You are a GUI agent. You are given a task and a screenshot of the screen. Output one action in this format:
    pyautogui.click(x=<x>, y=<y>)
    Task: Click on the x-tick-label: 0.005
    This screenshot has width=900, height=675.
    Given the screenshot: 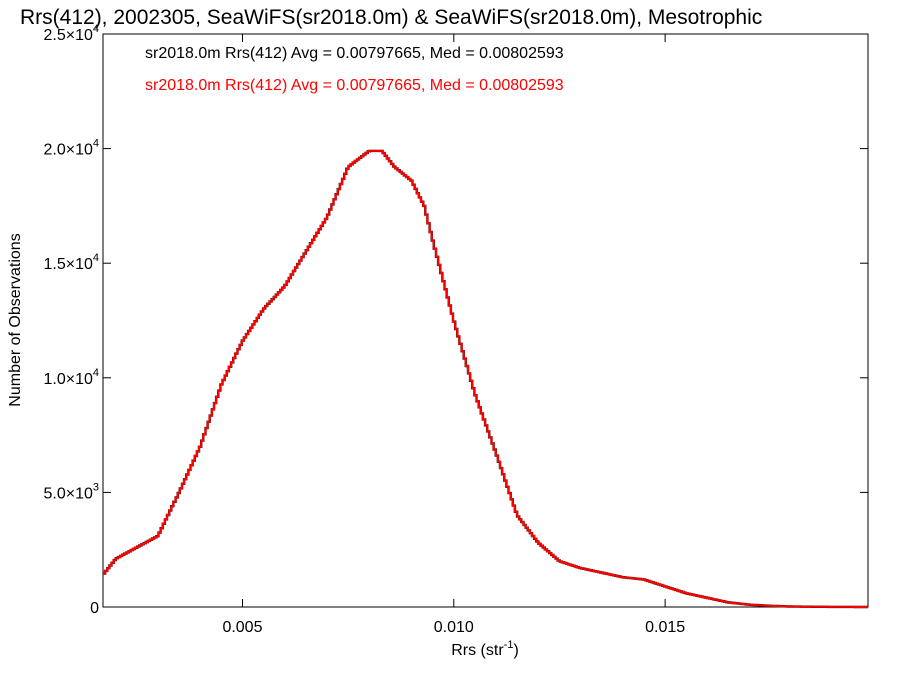 What is the action you would take?
    pyautogui.click(x=242, y=627)
    